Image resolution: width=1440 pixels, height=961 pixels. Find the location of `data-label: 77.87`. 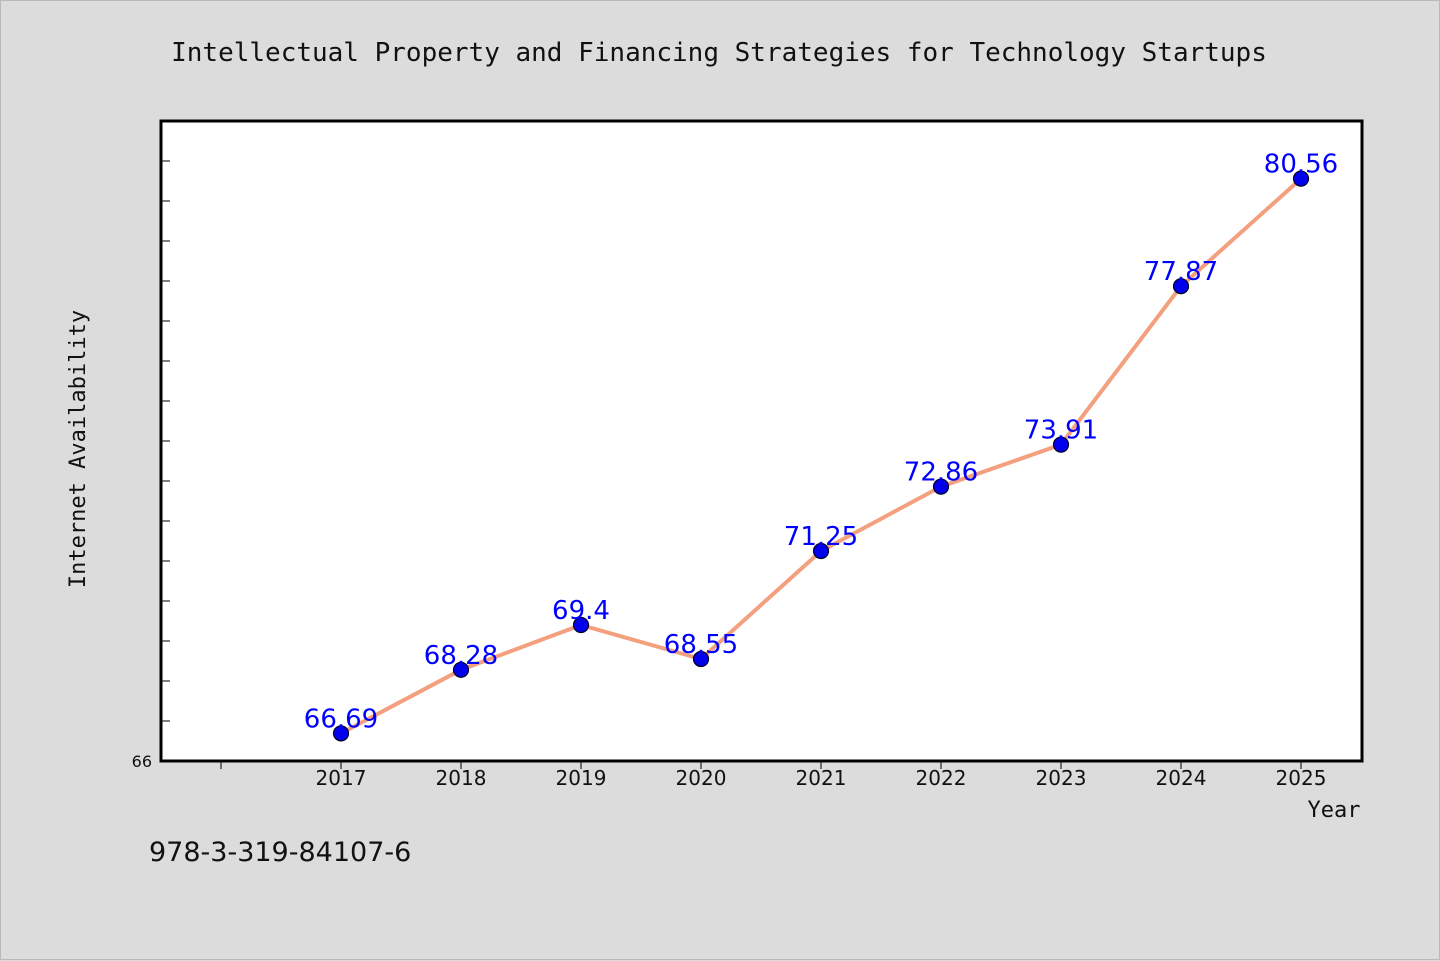

data-label: 77.87 is located at coordinates (1181, 272).